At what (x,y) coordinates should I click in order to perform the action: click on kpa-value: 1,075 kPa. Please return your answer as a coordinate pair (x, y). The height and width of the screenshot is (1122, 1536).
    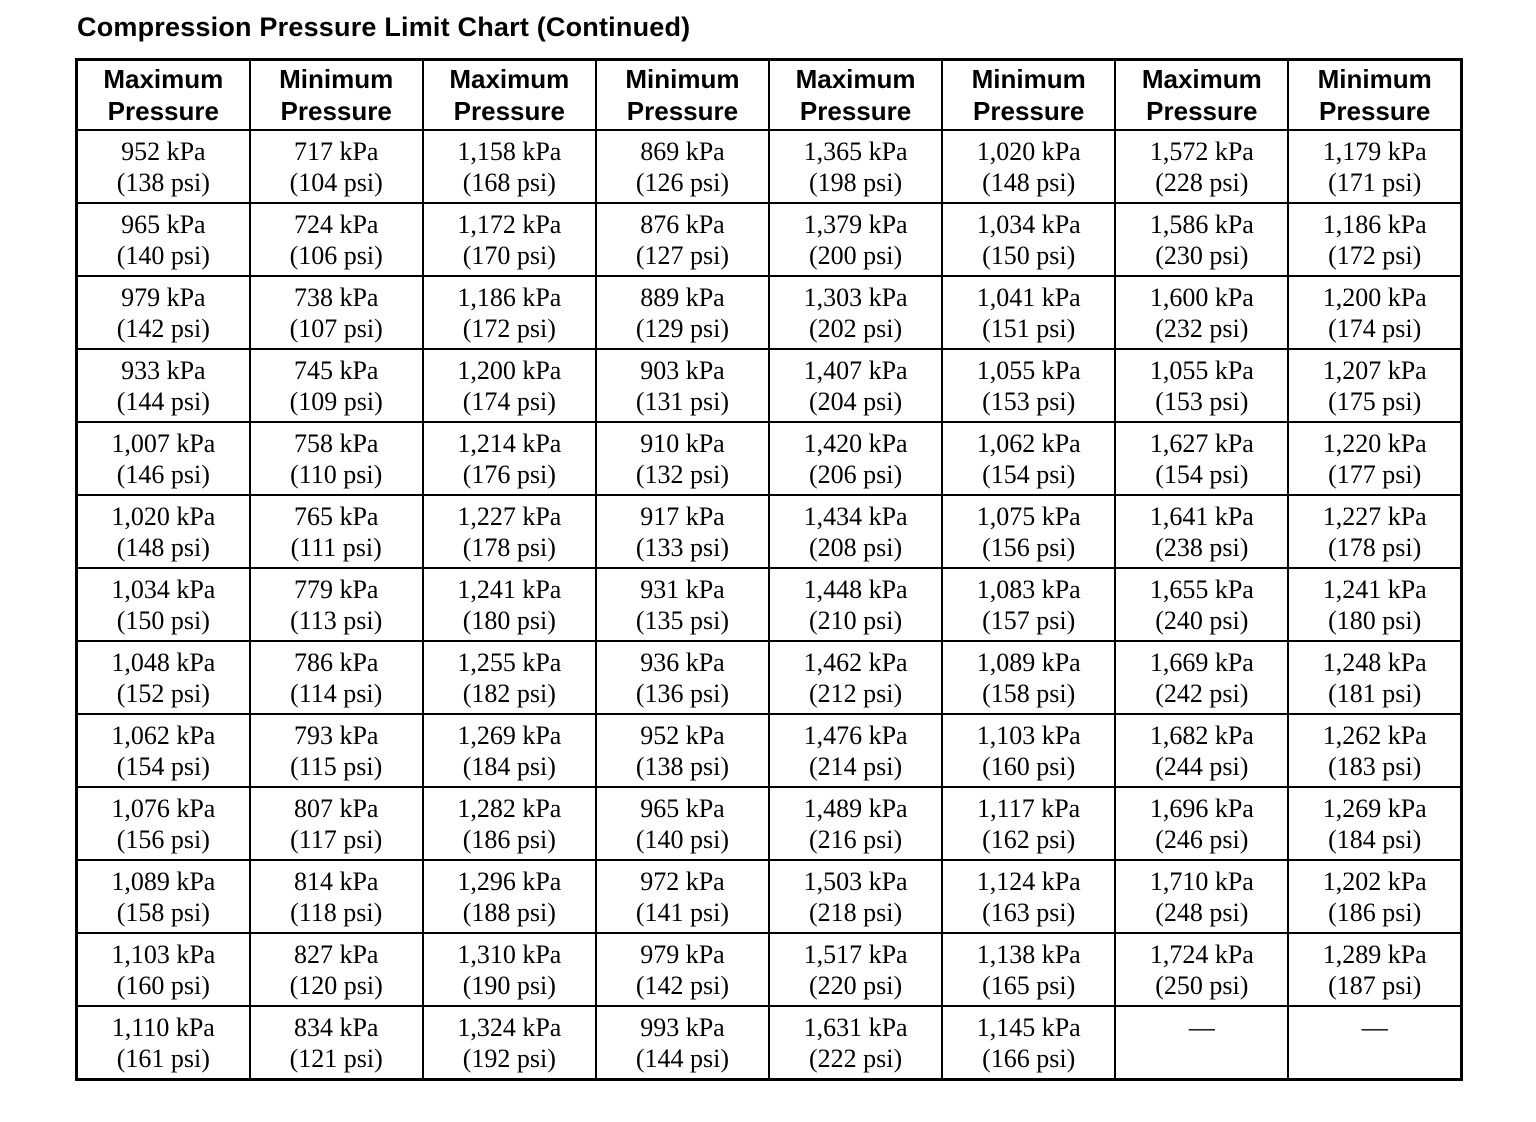
    Looking at the image, I should click on (1028, 516).